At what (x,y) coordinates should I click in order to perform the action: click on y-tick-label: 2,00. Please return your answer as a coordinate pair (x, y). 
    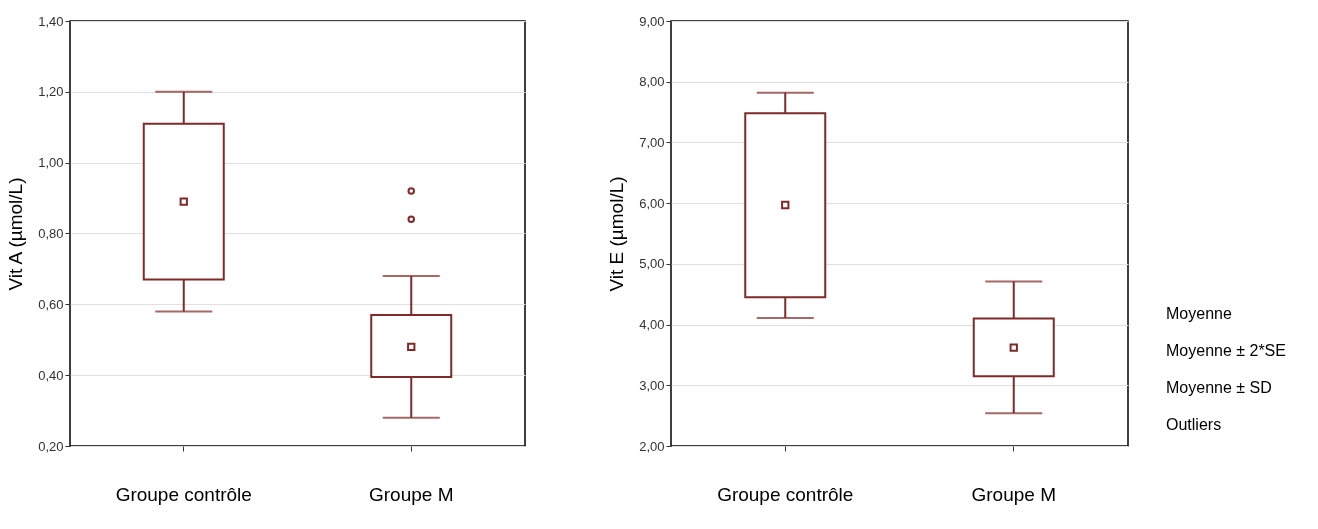
    Looking at the image, I should click on (652, 446).